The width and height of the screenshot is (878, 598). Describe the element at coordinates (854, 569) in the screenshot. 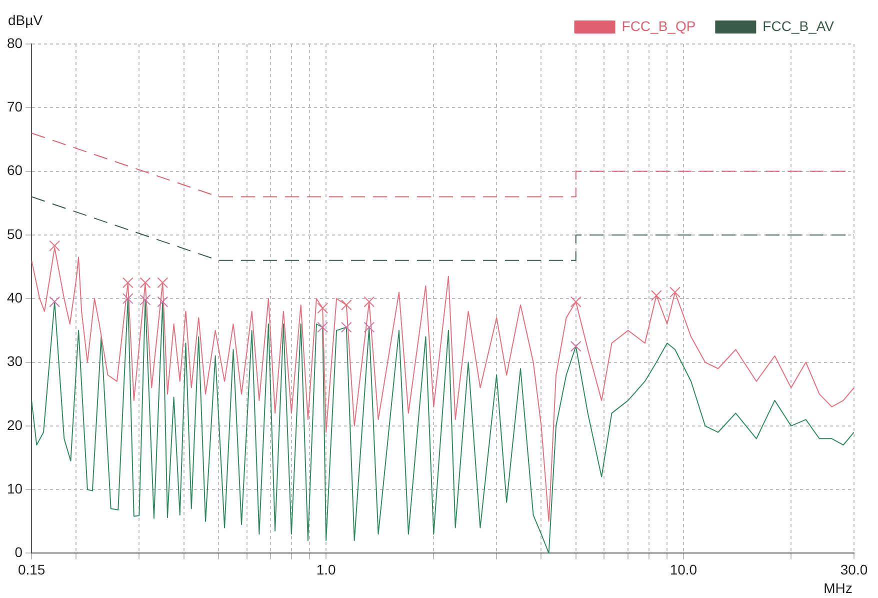

I see `x-tick-label: 30.0` at that location.